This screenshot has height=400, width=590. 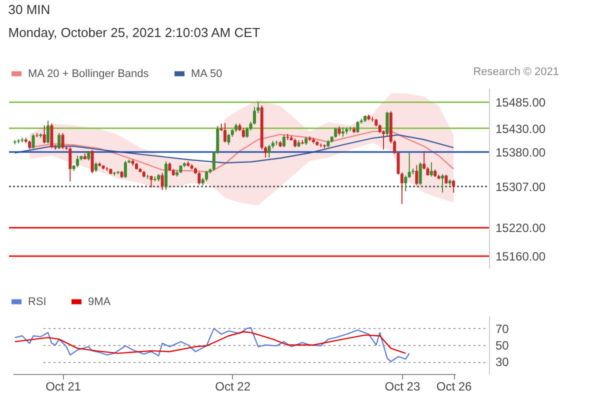 I want to click on chart-subtitle: Monday, October 25, 2021 2:10:03 AM CET, so click(x=134, y=32).